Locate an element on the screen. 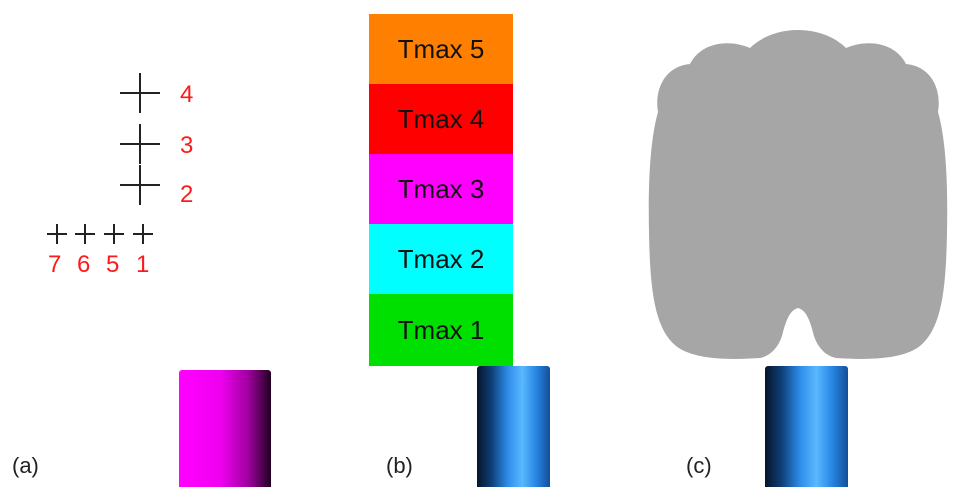  panel-a-label: (a) is located at coordinates (25, 465).